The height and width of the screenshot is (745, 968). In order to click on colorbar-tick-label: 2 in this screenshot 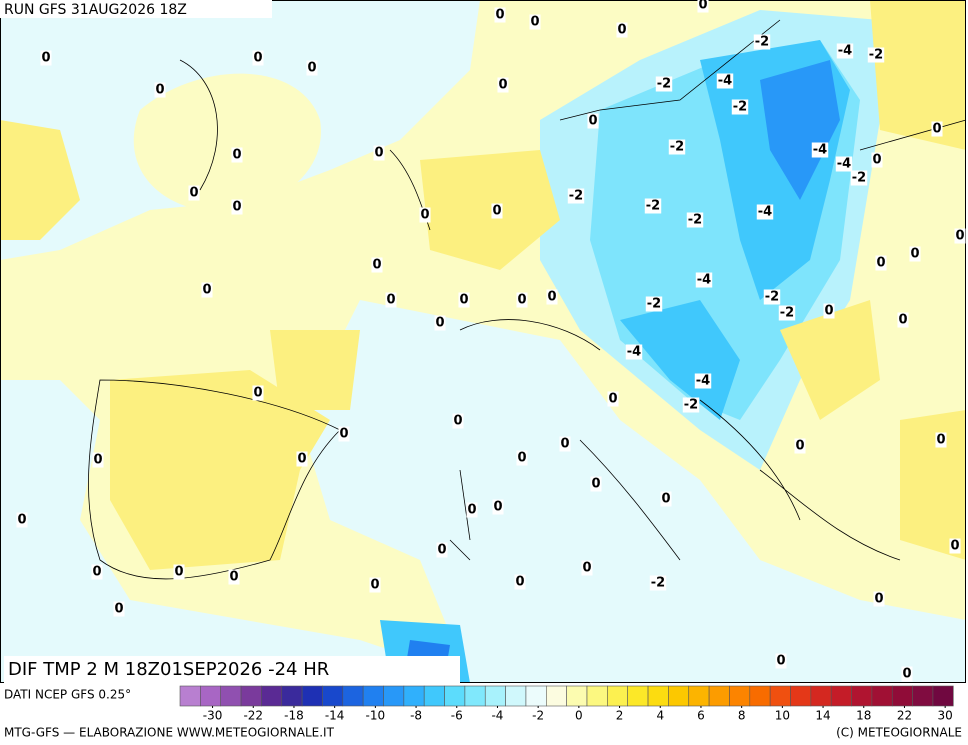, I will do `click(620, 716)`.